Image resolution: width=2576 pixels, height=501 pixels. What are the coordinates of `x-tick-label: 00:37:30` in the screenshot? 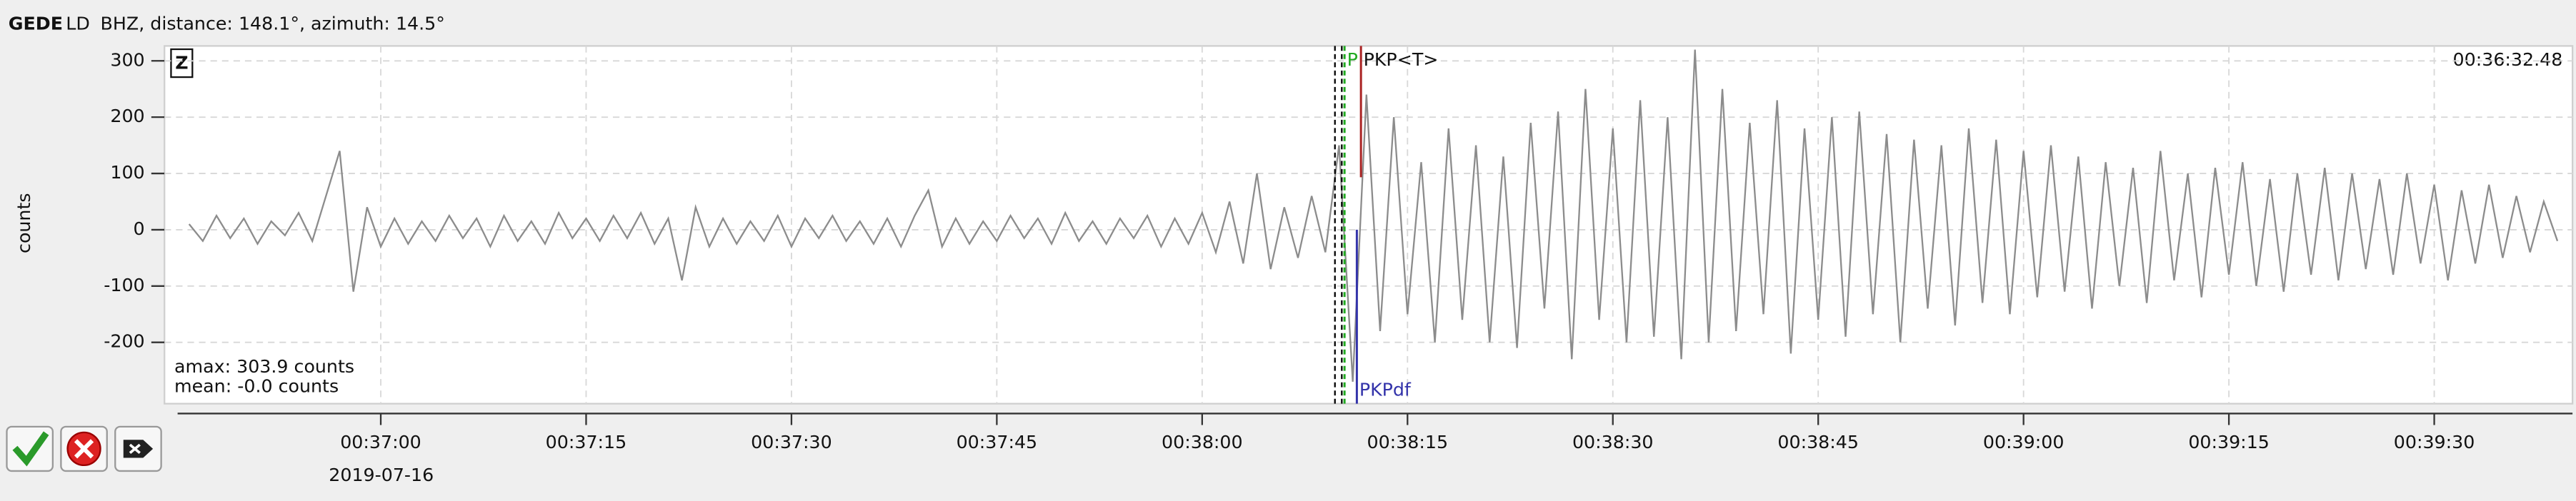 It's located at (791, 442).